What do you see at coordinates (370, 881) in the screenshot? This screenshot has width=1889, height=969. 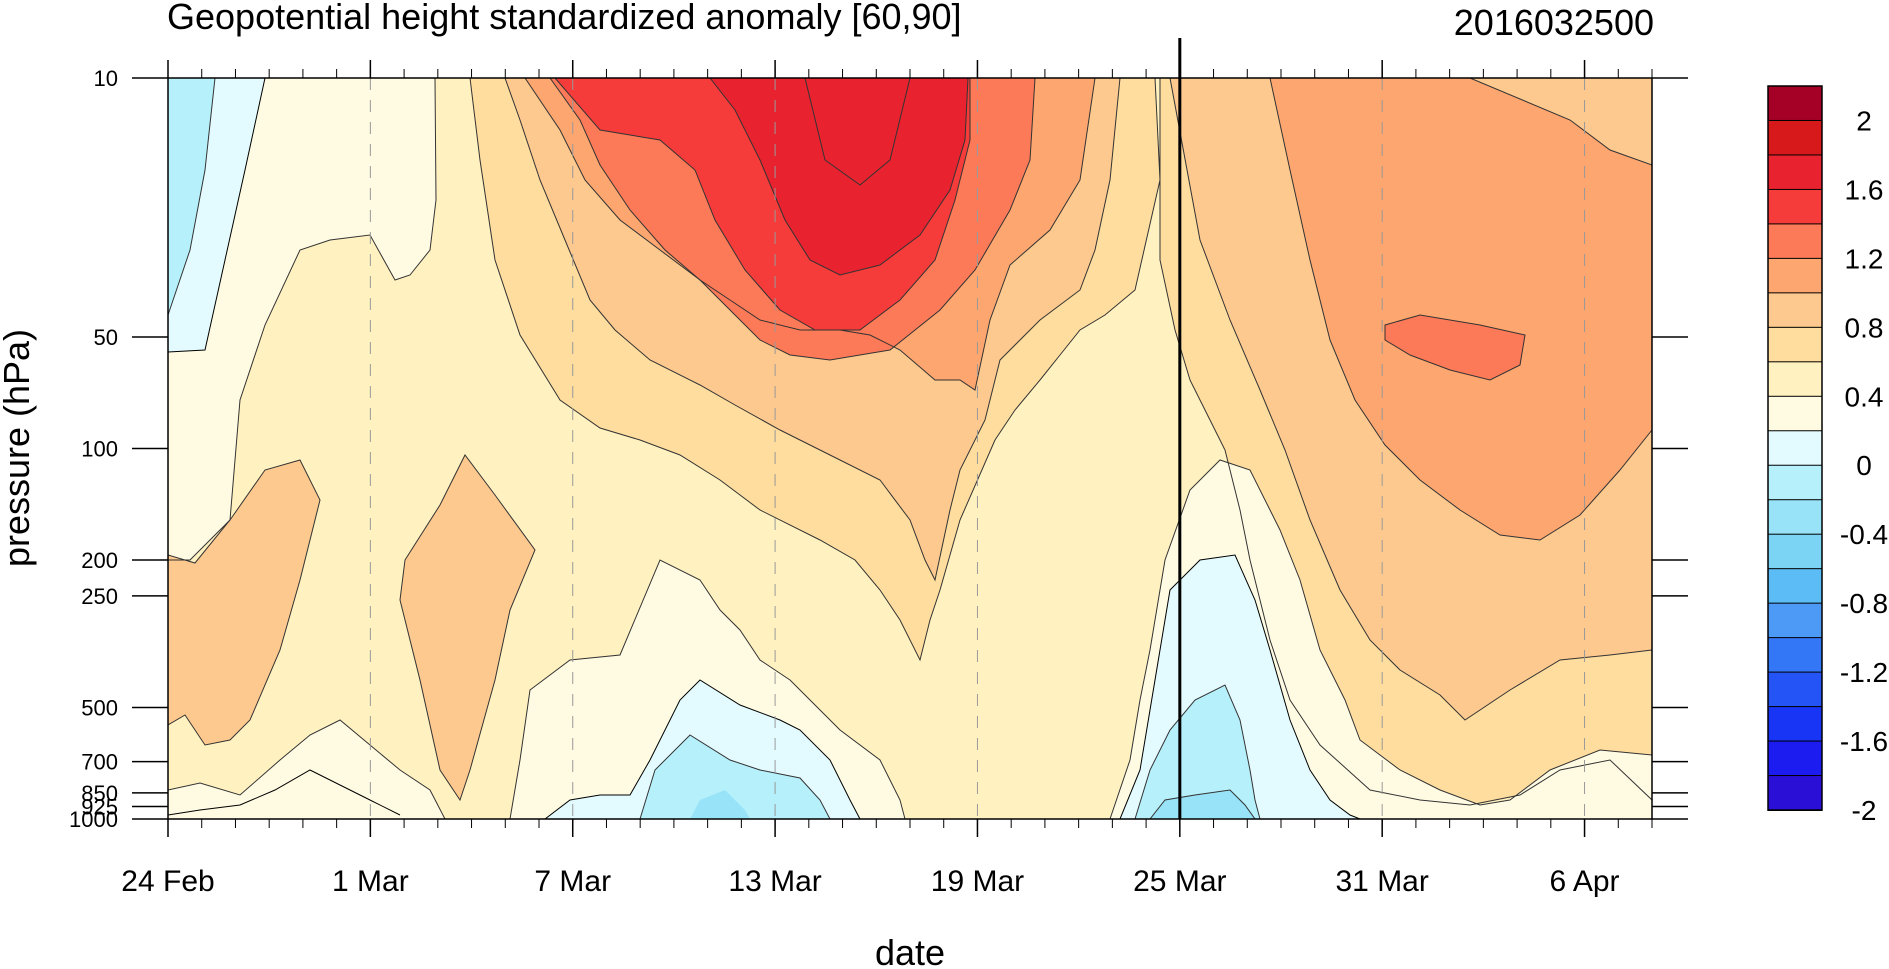 I see `x-tick-label: 1 Mar` at bounding box center [370, 881].